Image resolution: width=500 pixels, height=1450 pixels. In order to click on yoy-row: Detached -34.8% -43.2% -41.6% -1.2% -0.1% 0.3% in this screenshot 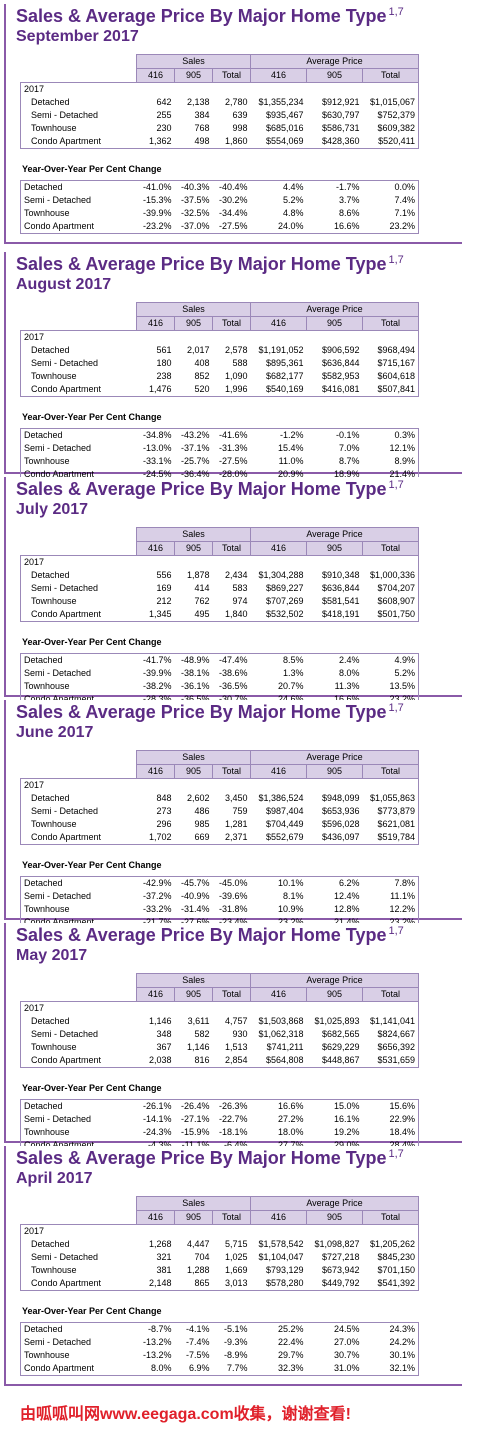, I will do `click(219, 435)`.